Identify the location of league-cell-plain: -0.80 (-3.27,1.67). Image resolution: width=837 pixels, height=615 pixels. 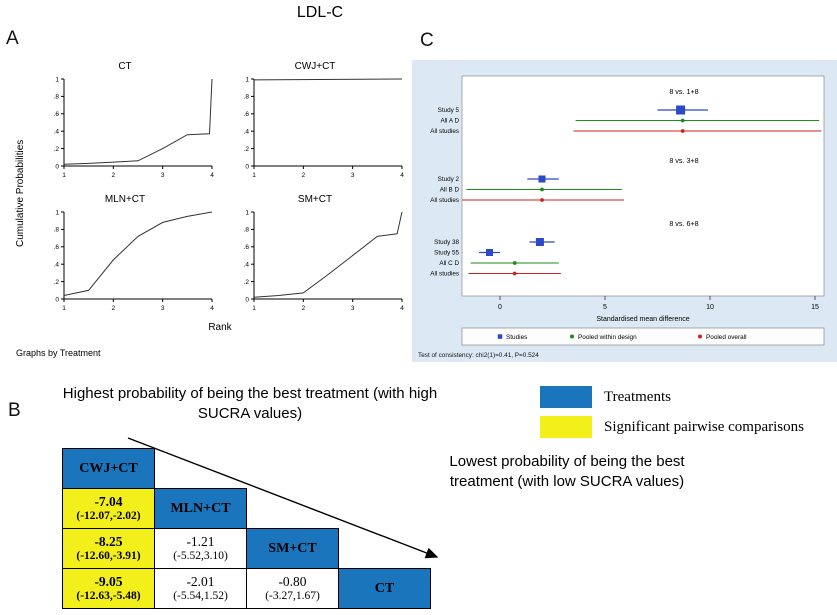
(292, 588).